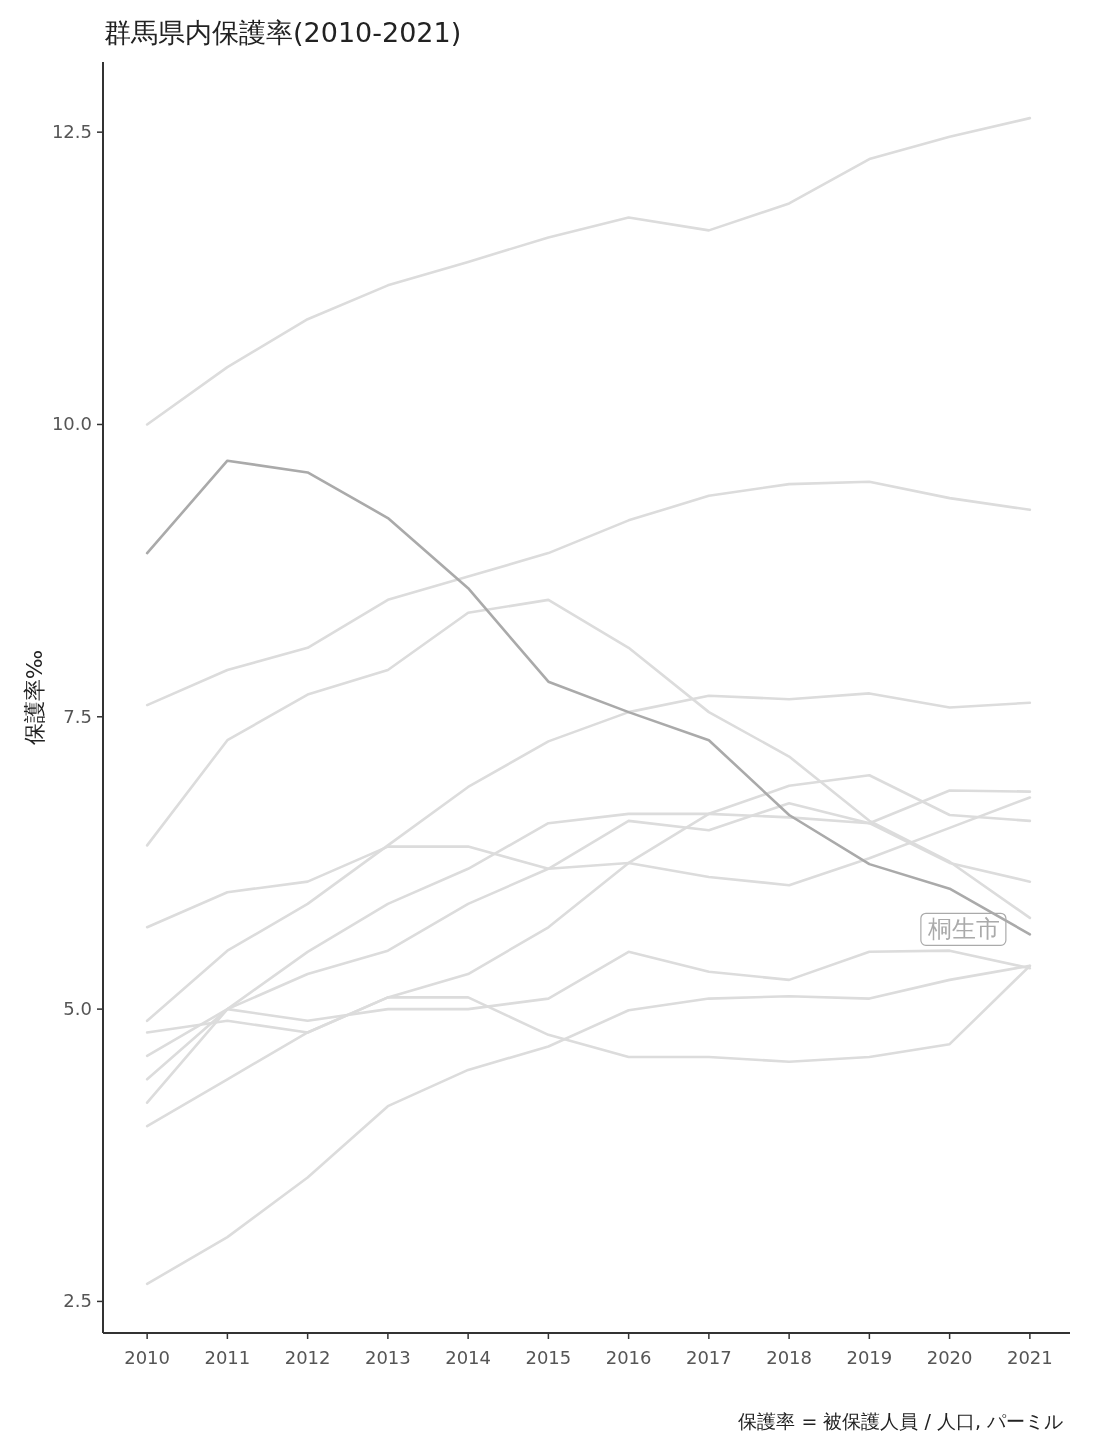  I want to click on x-tick-label: 2020, so click(949, 1357).